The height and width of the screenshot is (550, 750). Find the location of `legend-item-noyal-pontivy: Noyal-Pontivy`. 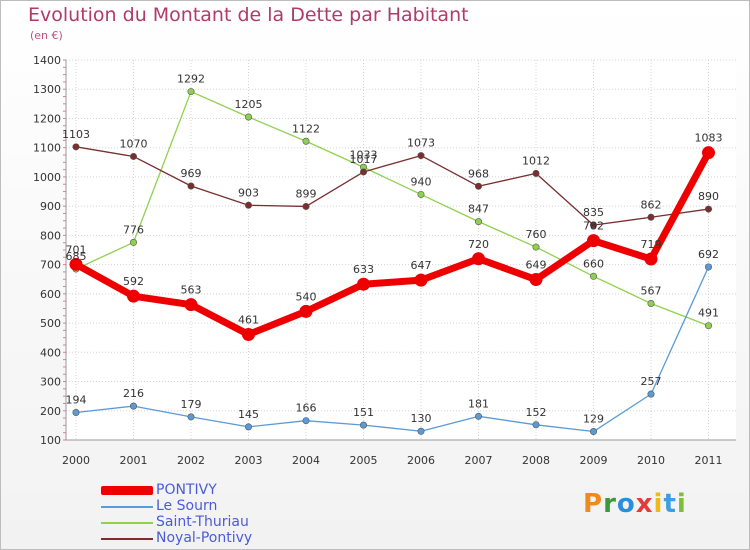

legend-item-noyal-pontivy: Noyal-Pontivy is located at coordinates (201, 539).